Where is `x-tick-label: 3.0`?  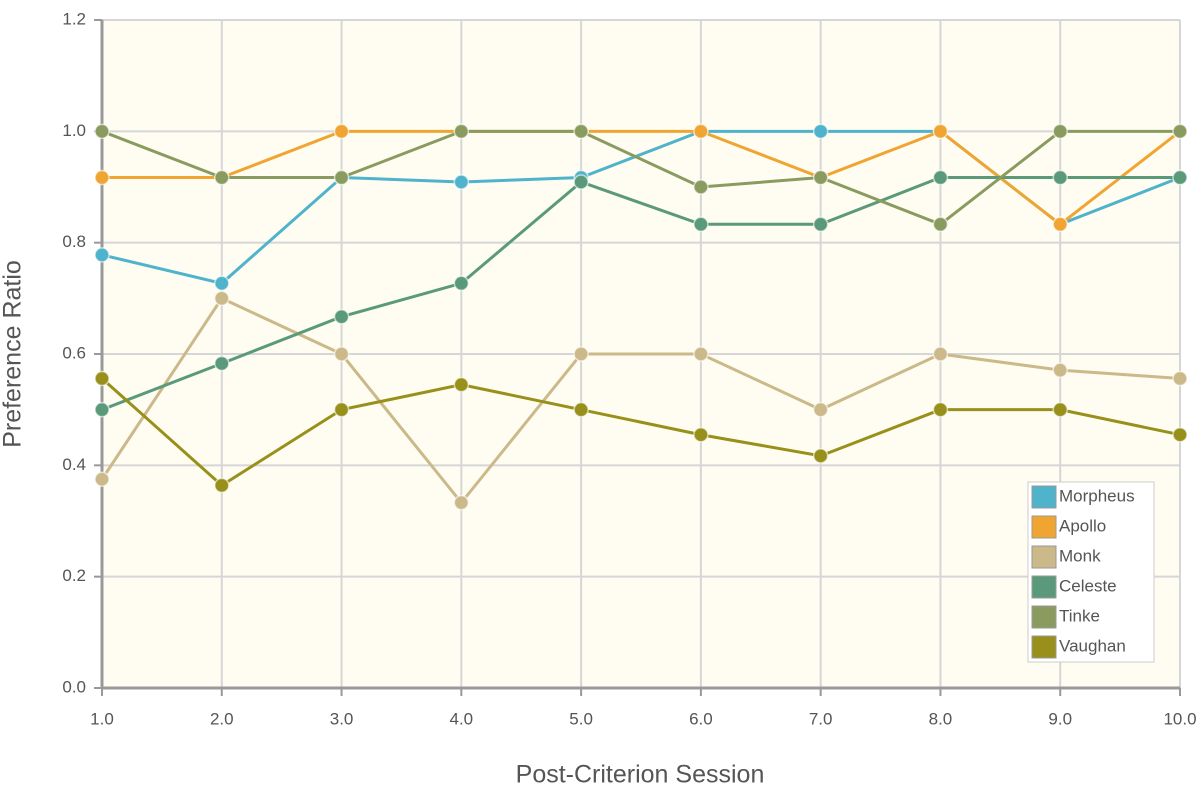
x-tick-label: 3.0 is located at coordinates (342, 718).